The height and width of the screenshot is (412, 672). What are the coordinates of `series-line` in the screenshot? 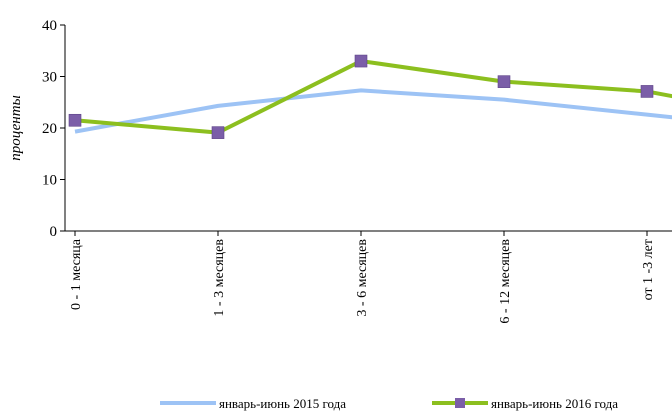 It's located at (373, 111).